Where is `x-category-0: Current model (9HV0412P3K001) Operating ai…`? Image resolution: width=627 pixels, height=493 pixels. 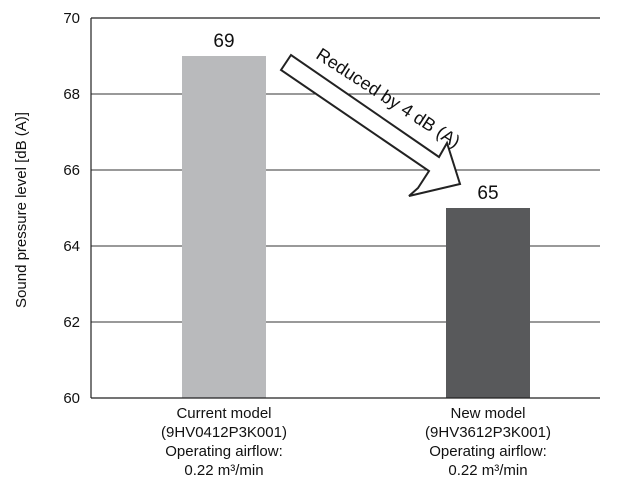 x-category-0: Current model (9HV0412P3K001) Operating ai… is located at coordinates (224, 442).